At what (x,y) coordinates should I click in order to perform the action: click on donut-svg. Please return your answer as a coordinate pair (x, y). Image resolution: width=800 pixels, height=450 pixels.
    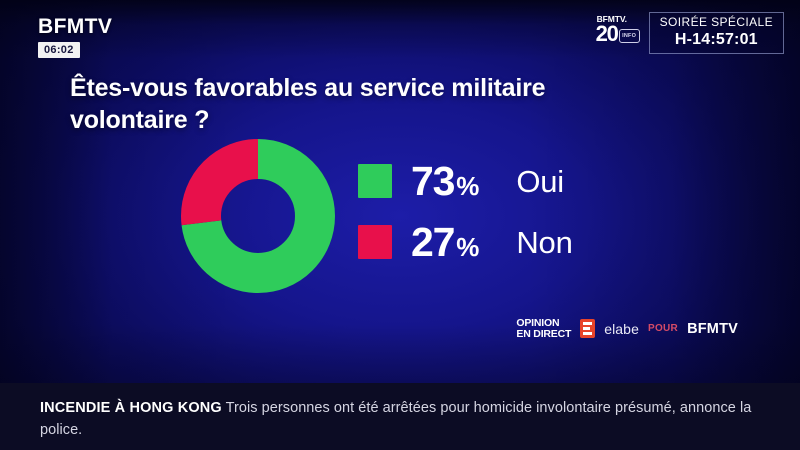
    Looking at the image, I should click on (258, 216).